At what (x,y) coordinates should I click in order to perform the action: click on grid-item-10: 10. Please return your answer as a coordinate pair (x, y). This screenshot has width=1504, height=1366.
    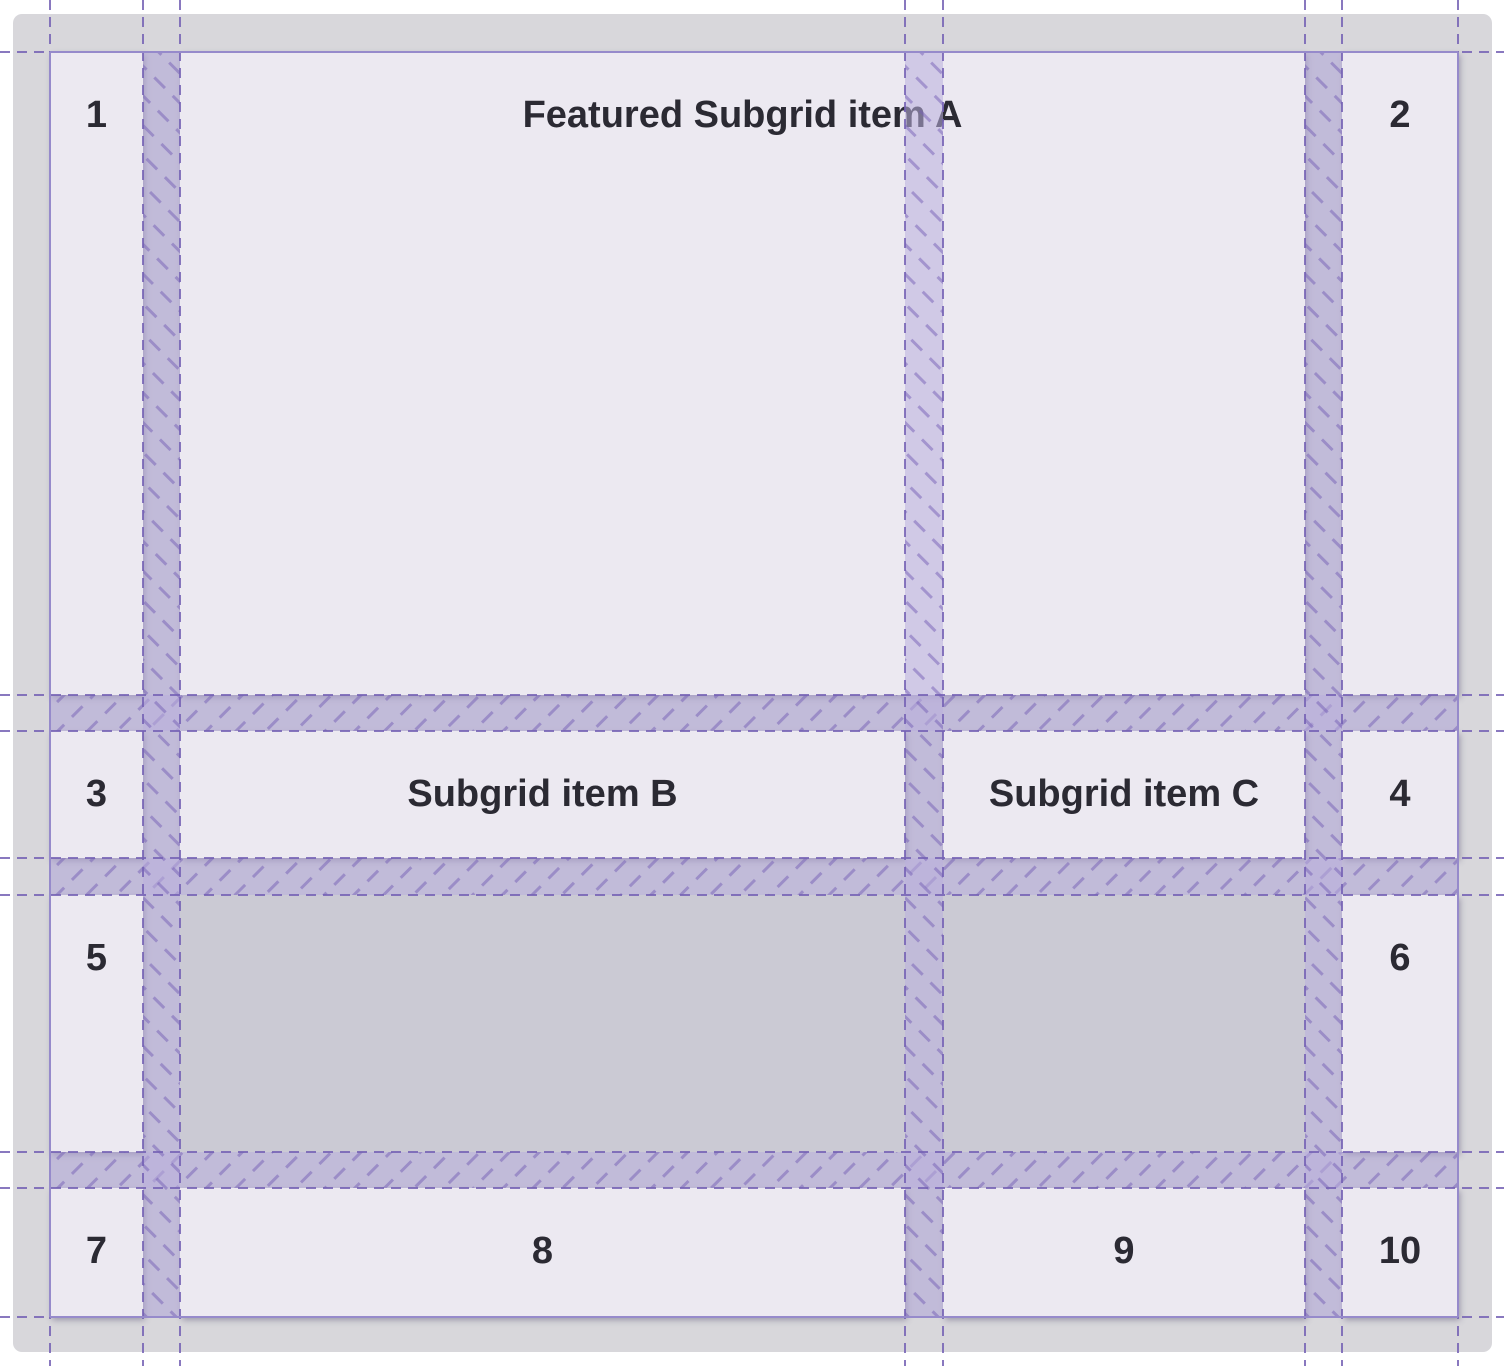
    Looking at the image, I should click on (1400, 1252).